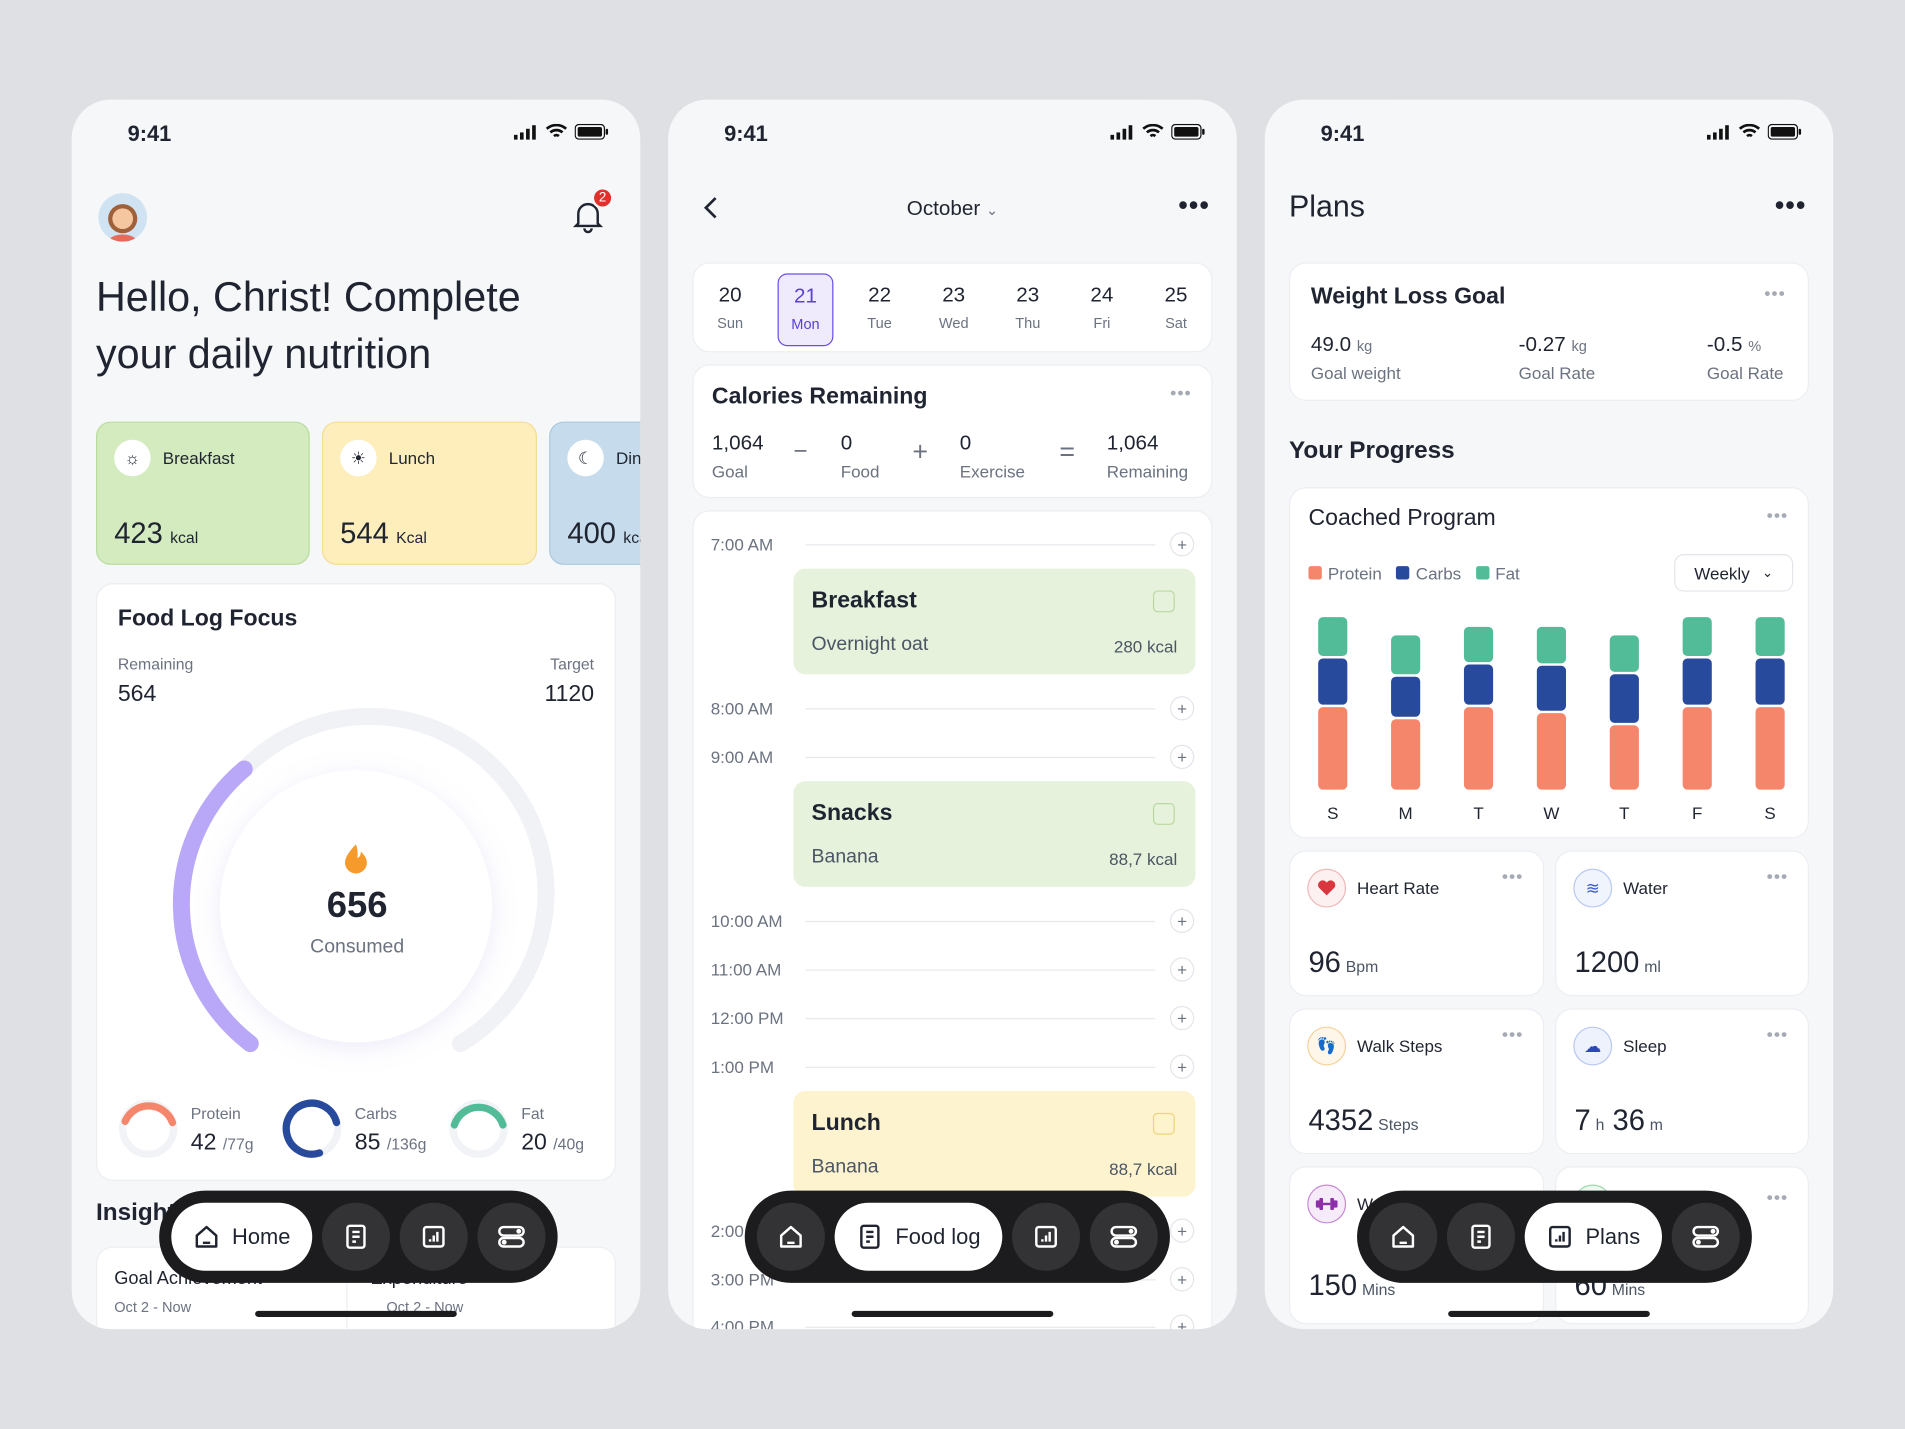 The width and height of the screenshot is (1905, 1429). What do you see at coordinates (123, 217) in the screenshot?
I see `avatar` at bounding box center [123, 217].